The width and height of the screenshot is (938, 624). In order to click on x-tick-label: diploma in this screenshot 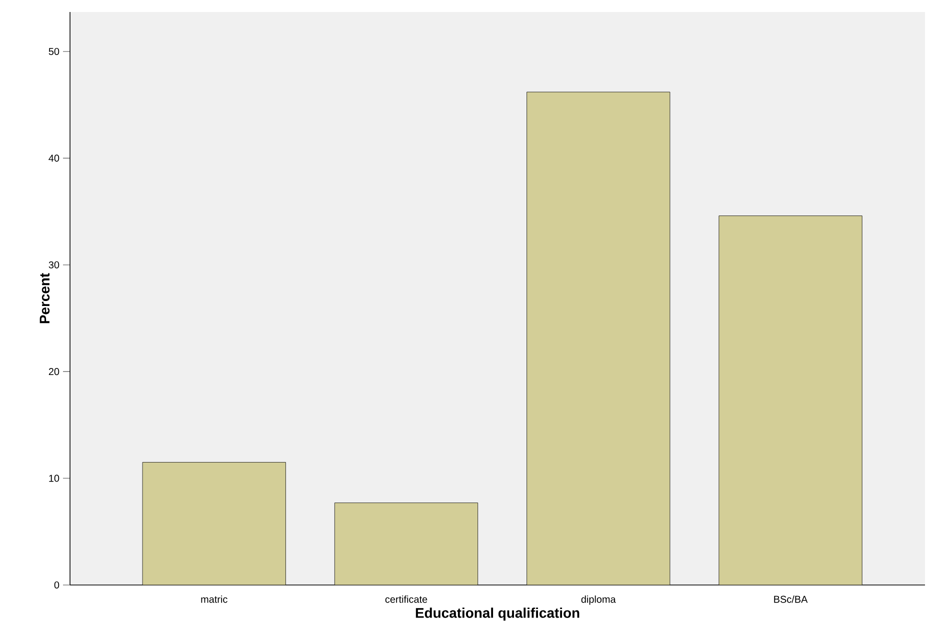, I will do `click(598, 600)`.